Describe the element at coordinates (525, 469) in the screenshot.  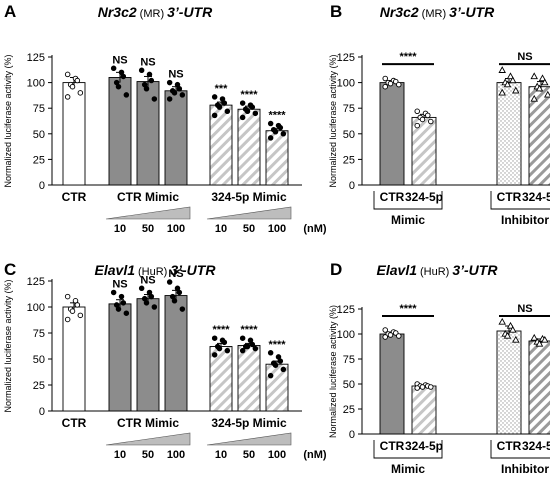
I see `group-label: Inhibitor` at that location.